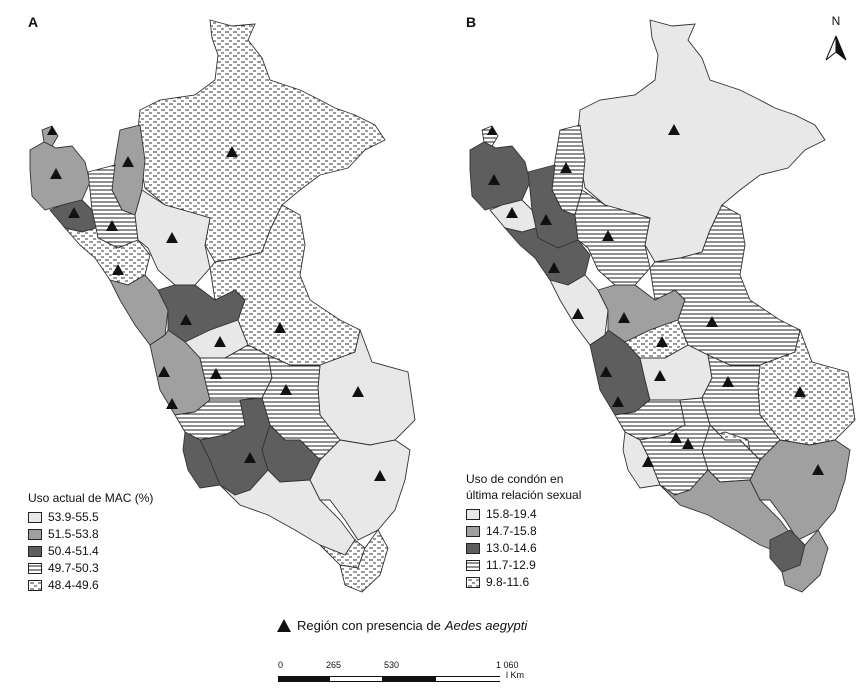 This screenshot has height=695, width=867. What do you see at coordinates (511, 514) in the screenshot?
I see `legend-b-label-0: 15.8-19.4` at bounding box center [511, 514].